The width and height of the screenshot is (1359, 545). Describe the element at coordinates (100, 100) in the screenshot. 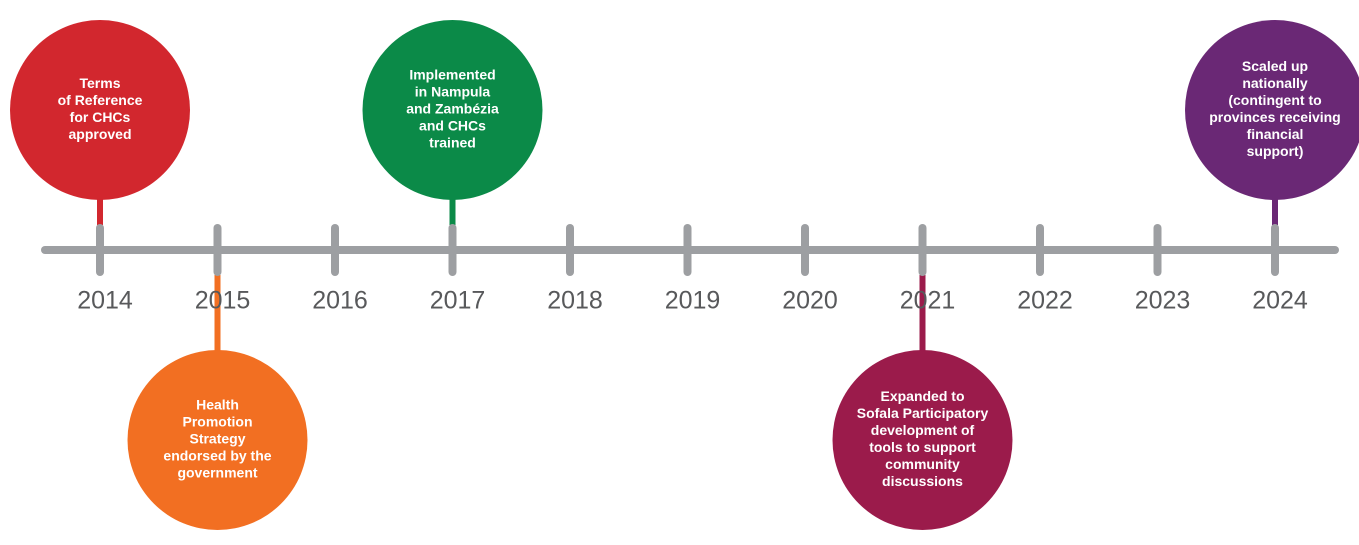

I see `event-text: of Reference` at that location.